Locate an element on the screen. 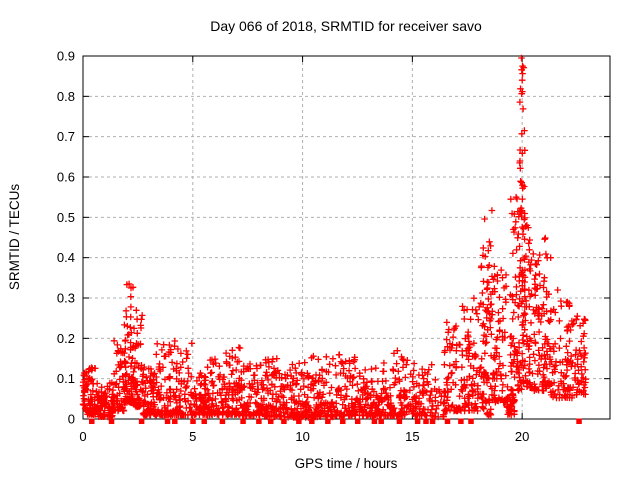 This screenshot has width=640, height=480. y-tick-label: 0.1 is located at coordinates (66, 378).